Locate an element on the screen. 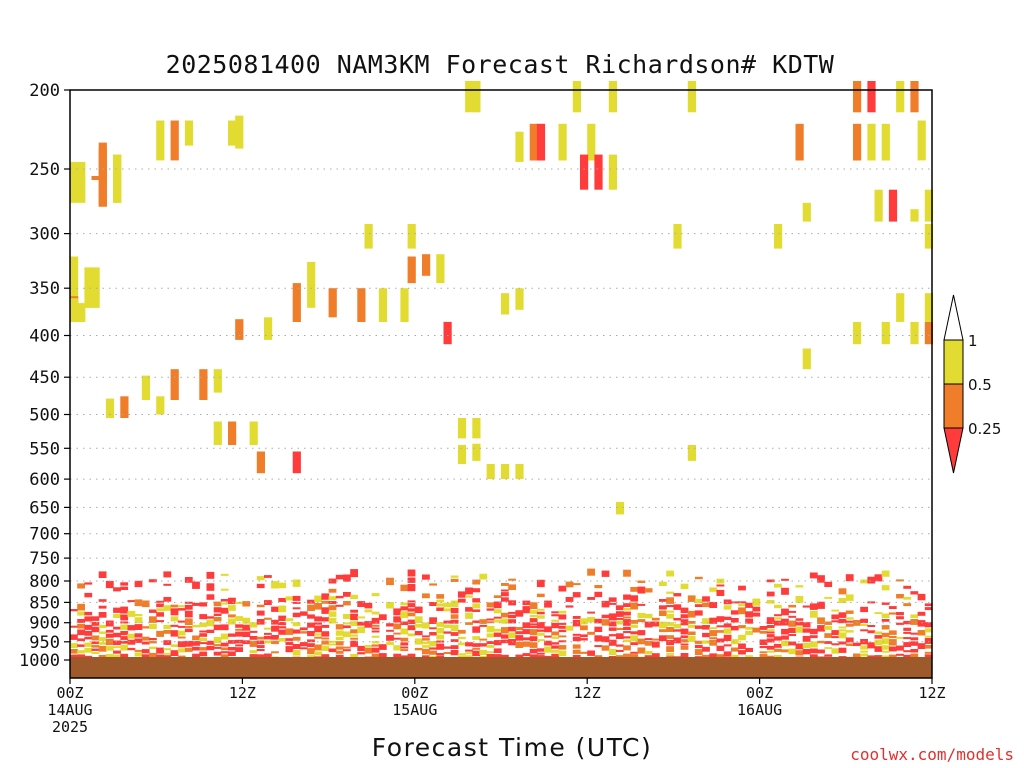 The height and width of the screenshot is (768, 1024). y-tick-label: 450 is located at coordinates (44, 378).